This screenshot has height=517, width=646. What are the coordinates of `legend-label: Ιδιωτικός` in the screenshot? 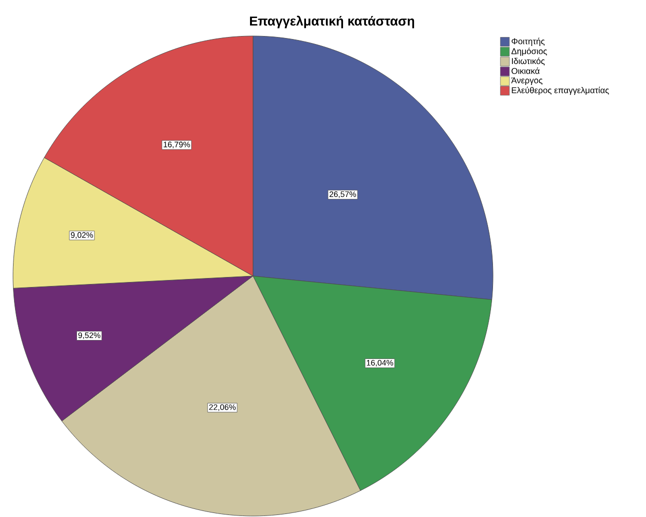 It's located at (528, 62).